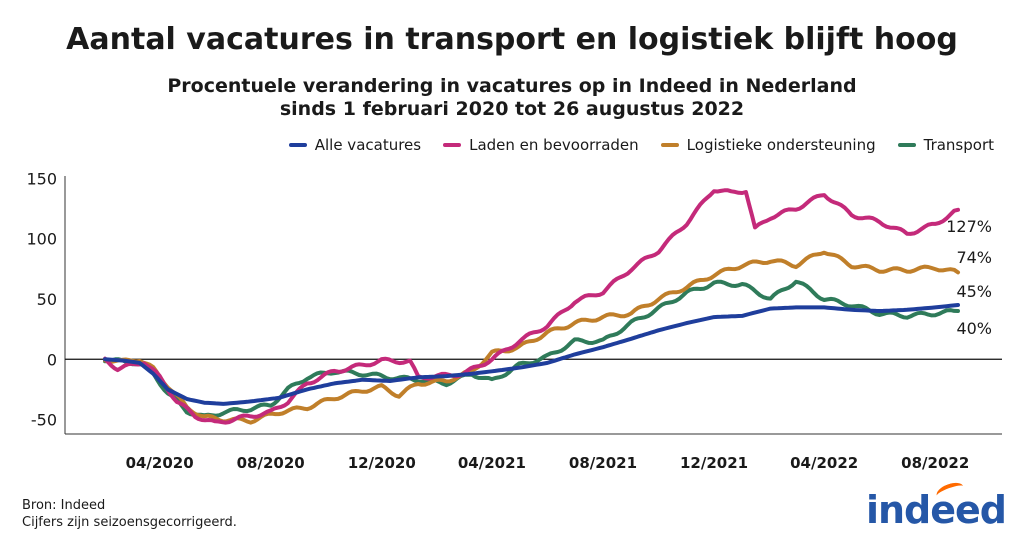  I want to click on legend-item: Laden en bevoorraden, so click(541, 145).